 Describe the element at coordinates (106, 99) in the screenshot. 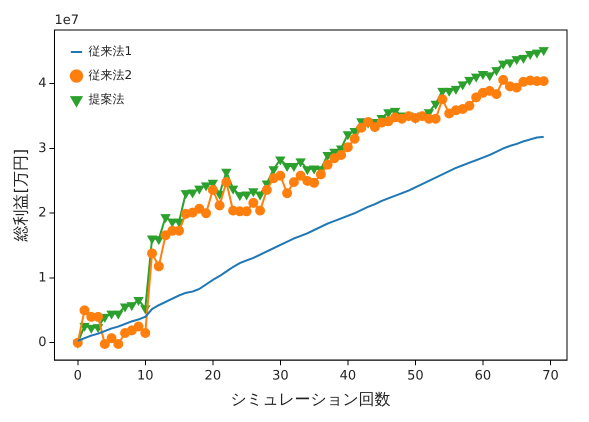

I see `legend-label: 提案法` at that location.